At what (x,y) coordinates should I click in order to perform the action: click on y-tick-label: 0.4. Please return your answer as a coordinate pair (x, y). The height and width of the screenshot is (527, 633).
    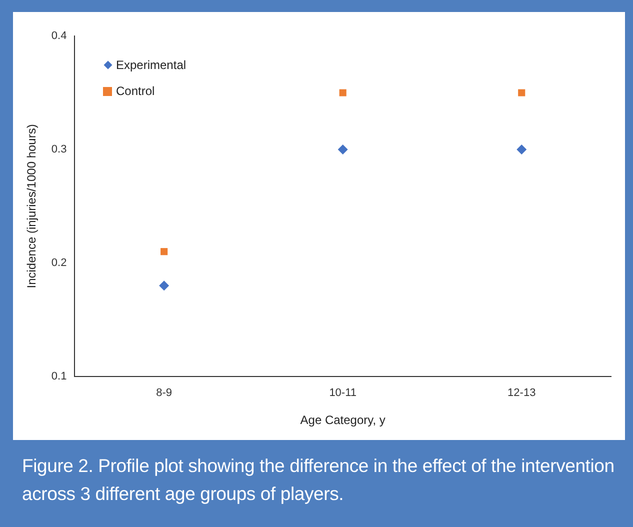
    Looking at the image, I should click on (59, 36).